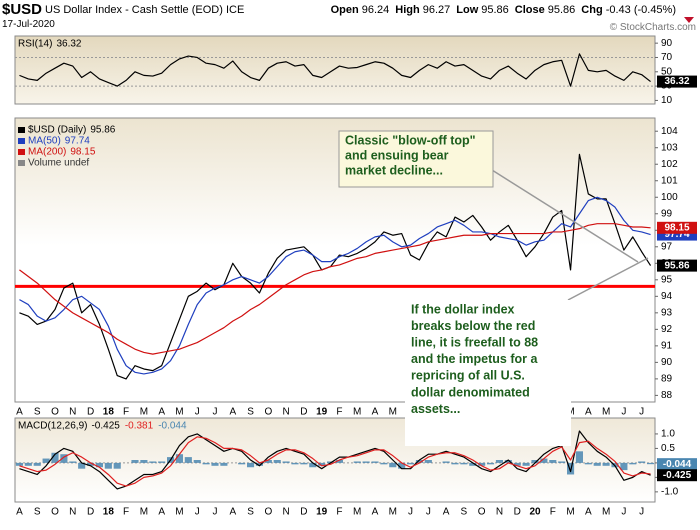 This screenshot has width=700, height=530. I want to click on y-tick-label: 99, so click(667, 213).